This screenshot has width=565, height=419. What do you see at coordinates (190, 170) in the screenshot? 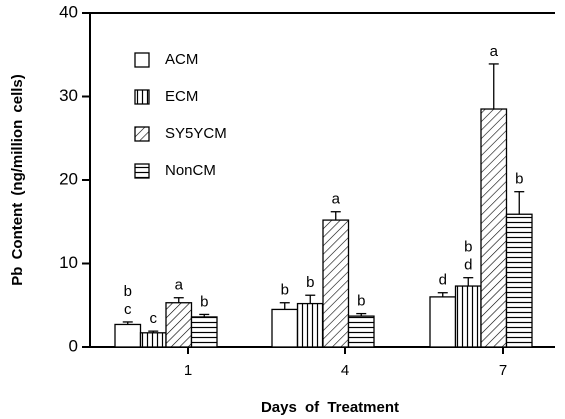
I see `legend-label: NonCM` at bounding box center [190, 170].